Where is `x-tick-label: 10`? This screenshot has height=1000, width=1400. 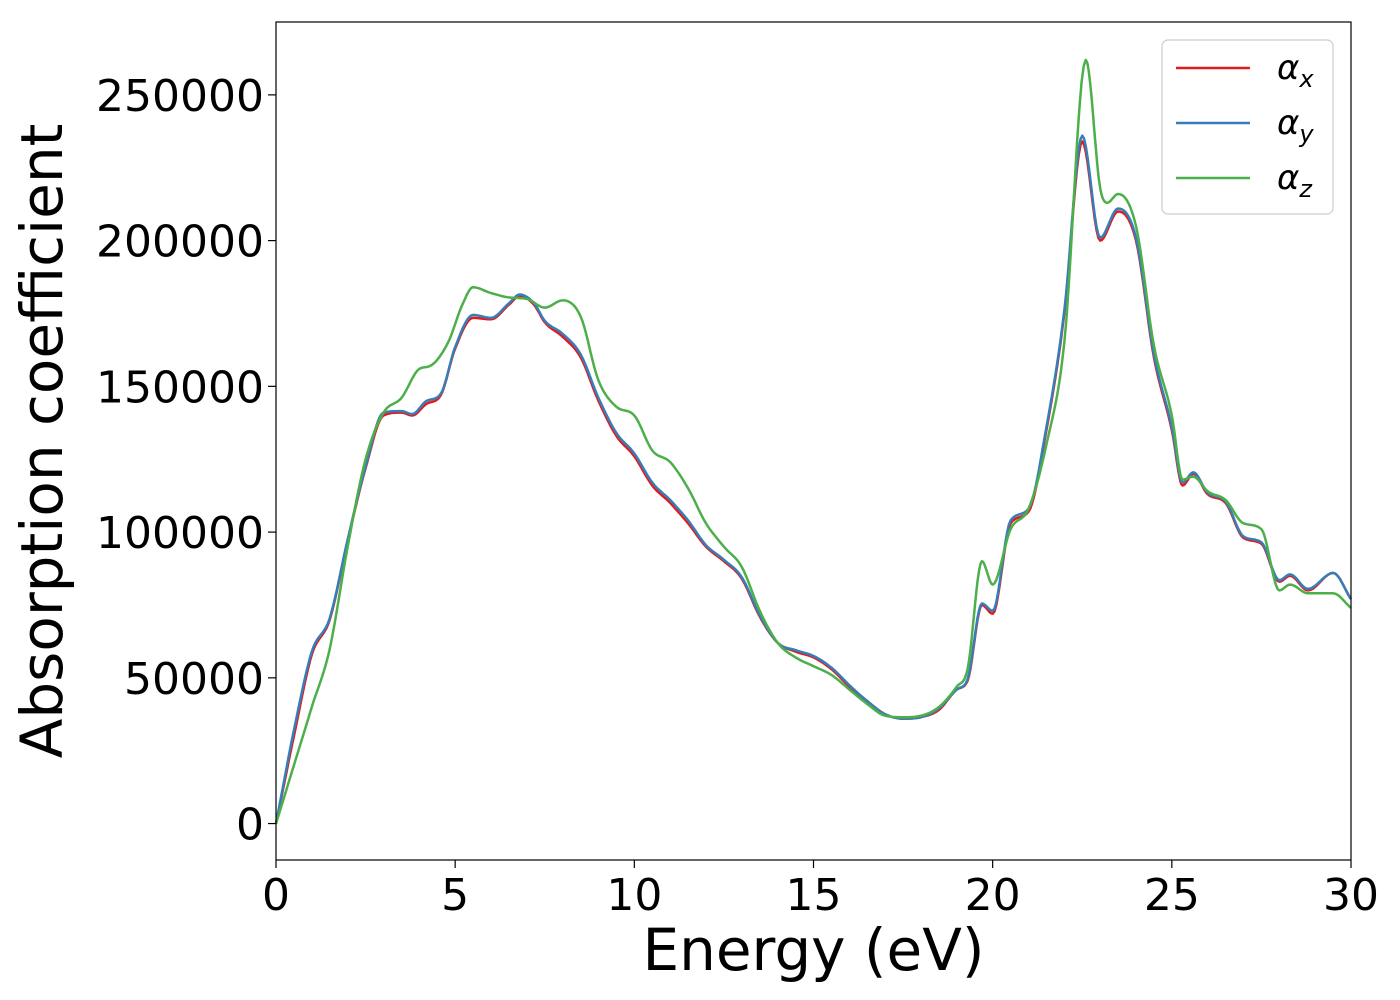
x-tick-label: 10 is located at coordinates (634, 895).